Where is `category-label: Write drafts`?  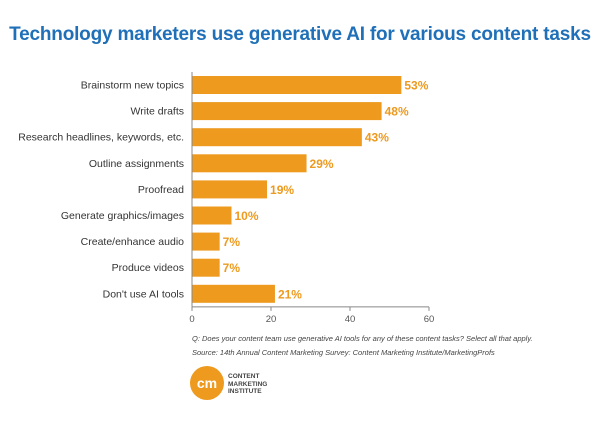 category-label: Write drafts is located at coordinates (157, 112).